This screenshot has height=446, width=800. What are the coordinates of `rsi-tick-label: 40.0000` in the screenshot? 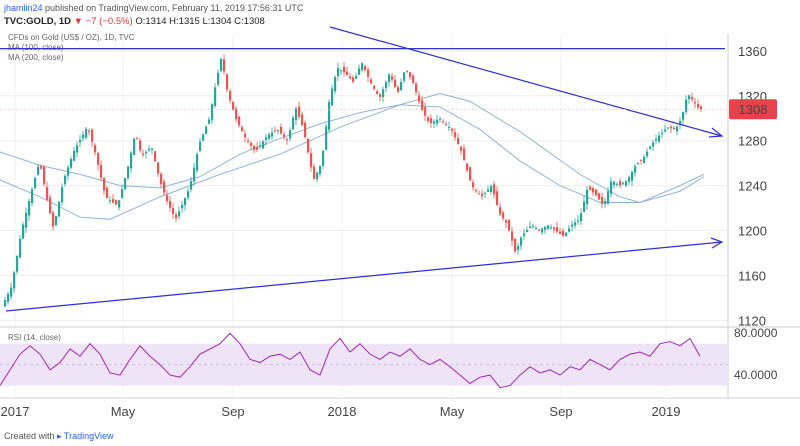 It's located at (756, 375).